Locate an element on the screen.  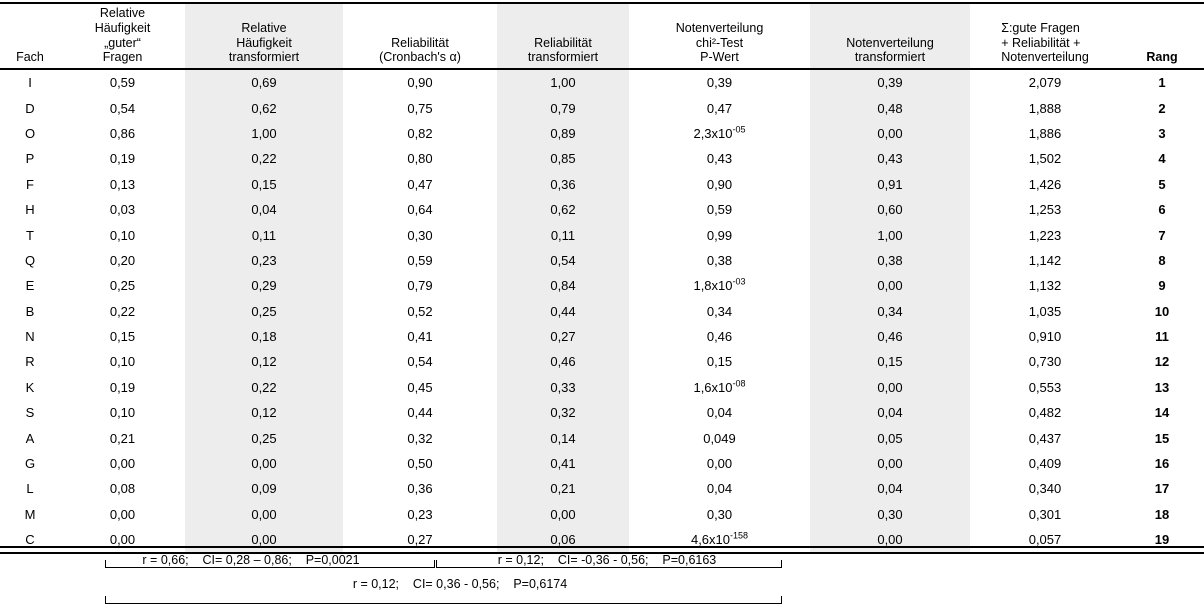
cell-rel-h-t: 0,29 is located at coordinates (264, 286).